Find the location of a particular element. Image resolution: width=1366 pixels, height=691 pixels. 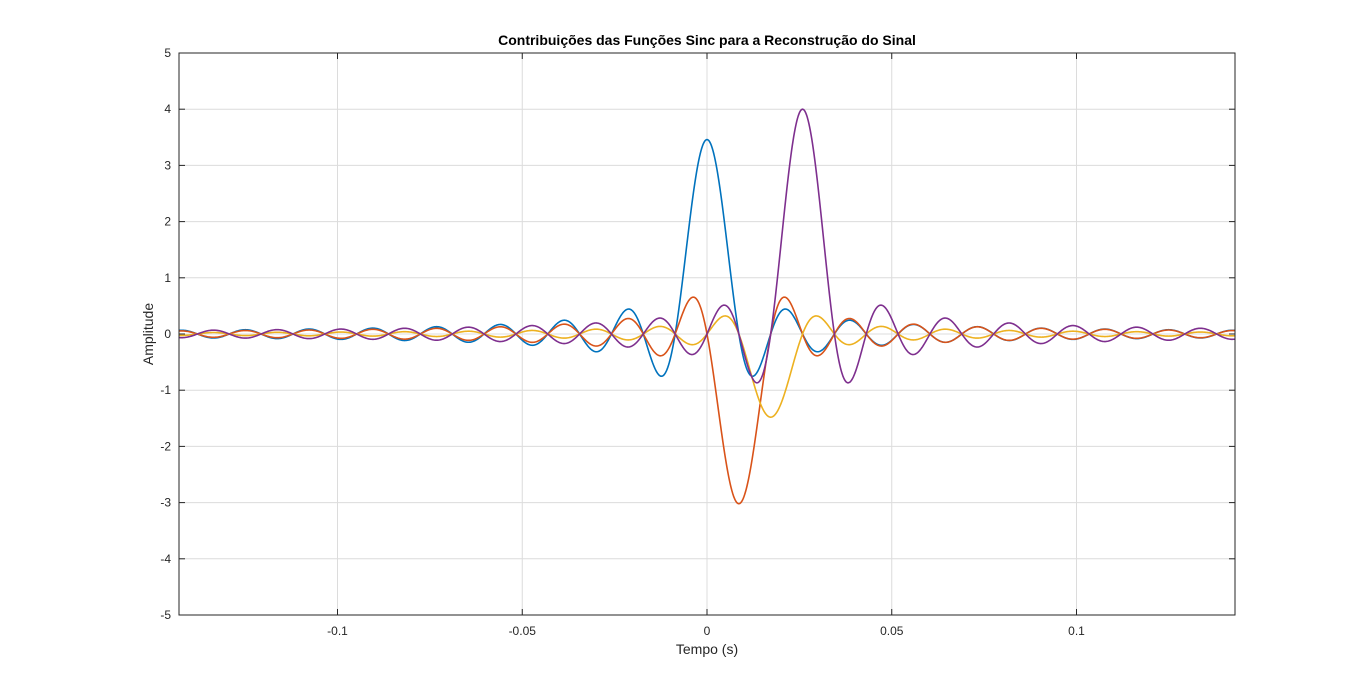

y-tick-label: -4 is located at coordinates (165, 559).